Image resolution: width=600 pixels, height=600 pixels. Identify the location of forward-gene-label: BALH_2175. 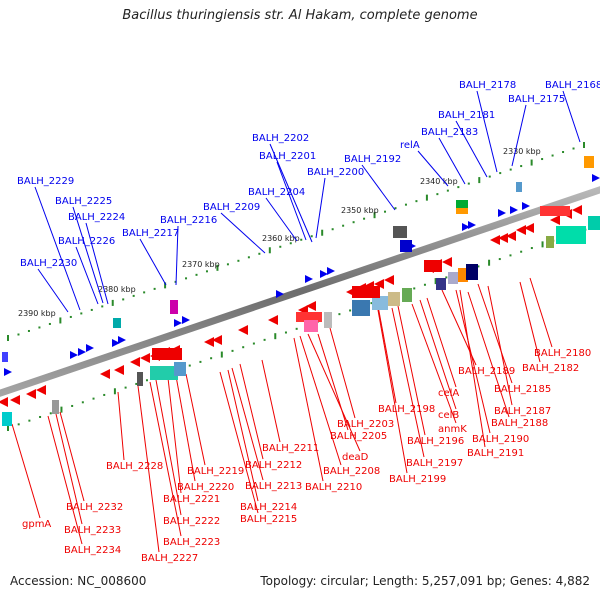
(536, 99).